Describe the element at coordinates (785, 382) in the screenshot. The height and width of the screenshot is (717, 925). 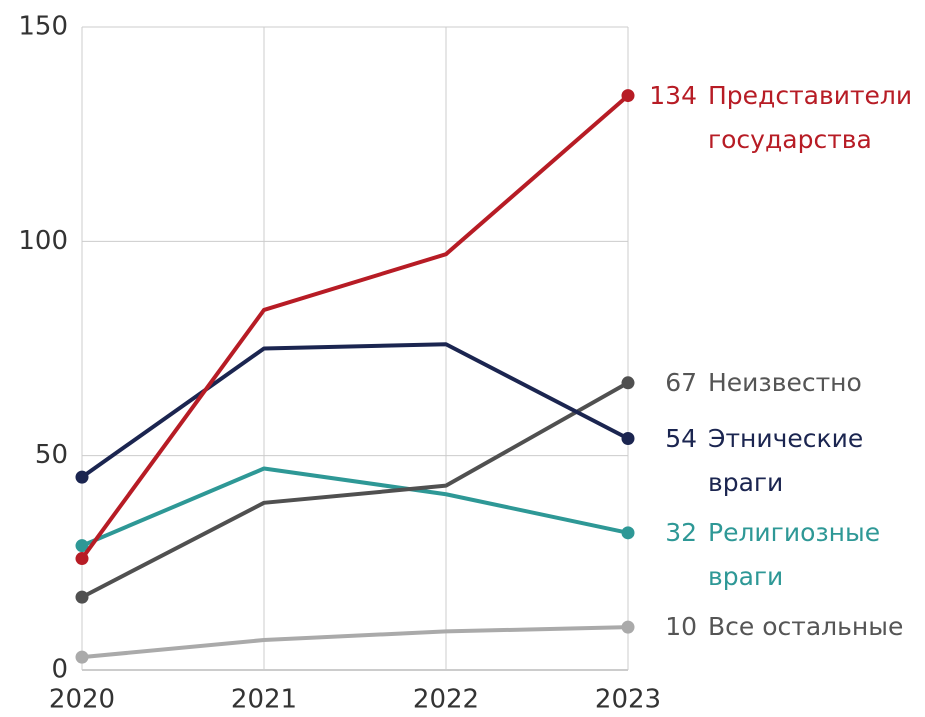
I see `series-label: Неизвестно` at that location.